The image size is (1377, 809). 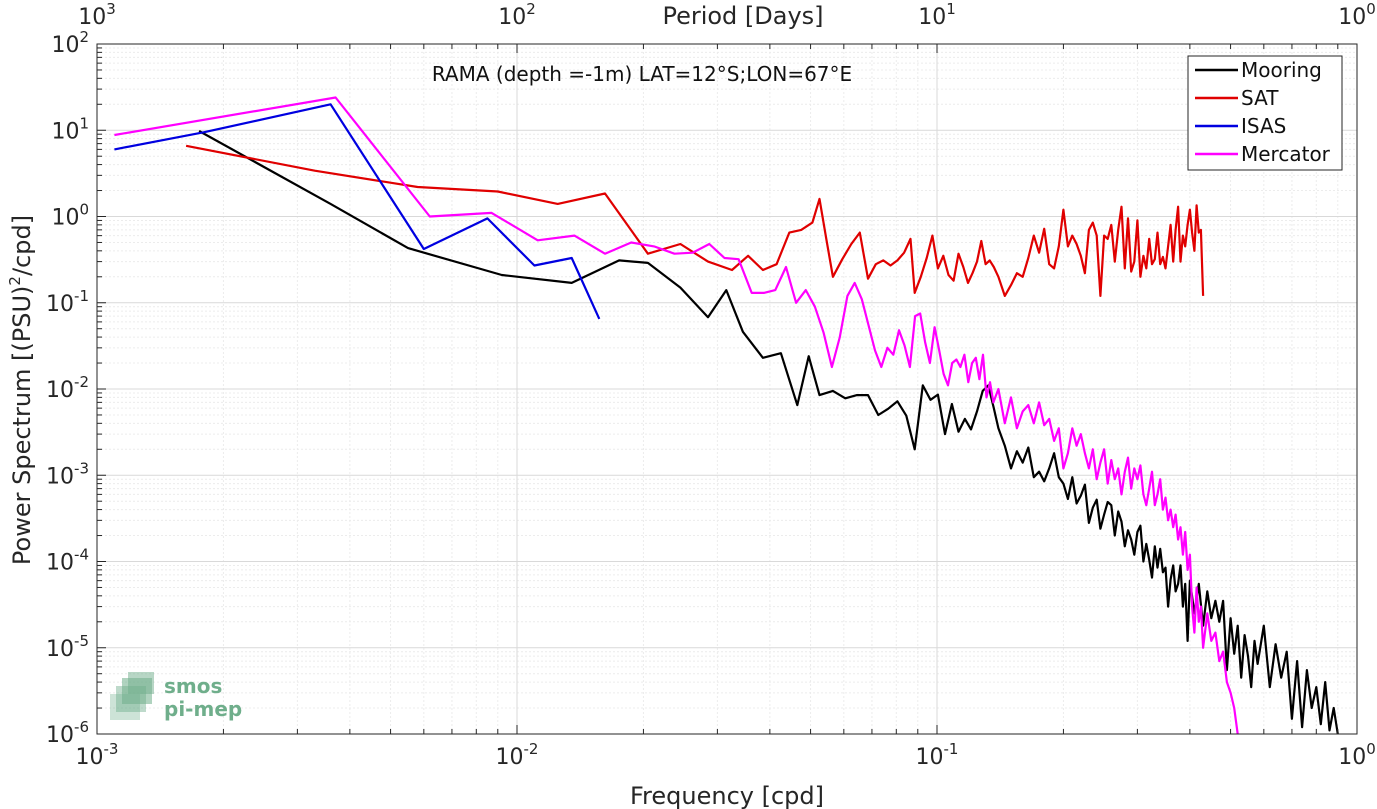 I want to click on legend: Mooring SAT ISAS Mercator, so click(x=1265, y=113).